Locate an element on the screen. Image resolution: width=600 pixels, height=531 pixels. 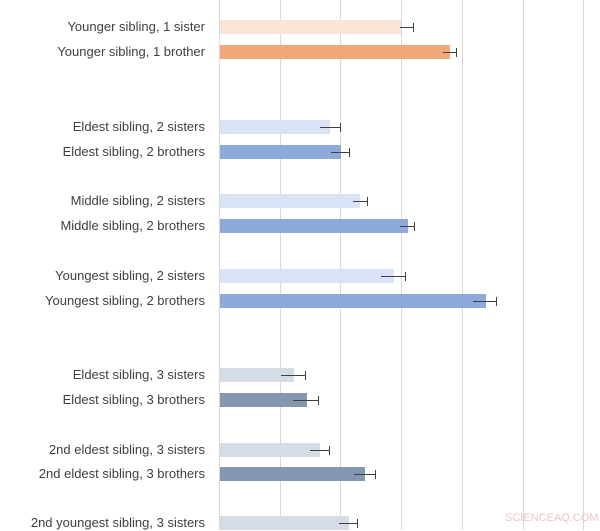
category-label: Eldest sibling, 3 sisters is located at coordinates (138, 374).